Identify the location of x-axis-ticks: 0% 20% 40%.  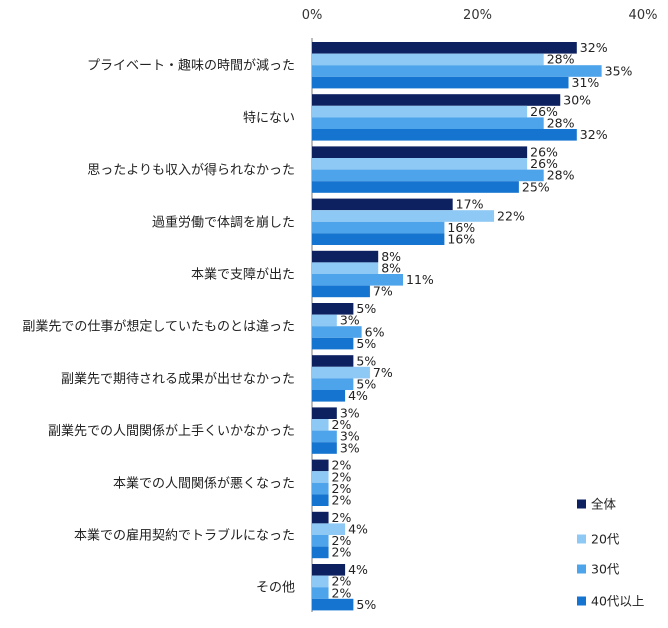
(480, 15).